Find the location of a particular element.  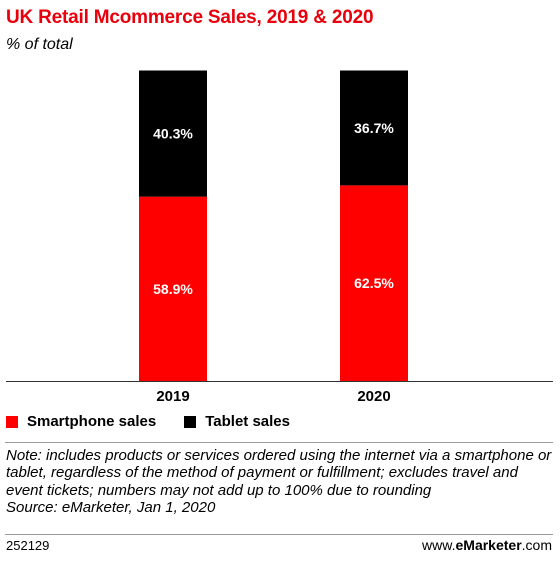

legend-label-tablet: Tablet sales is located at coordinates (247, 421).